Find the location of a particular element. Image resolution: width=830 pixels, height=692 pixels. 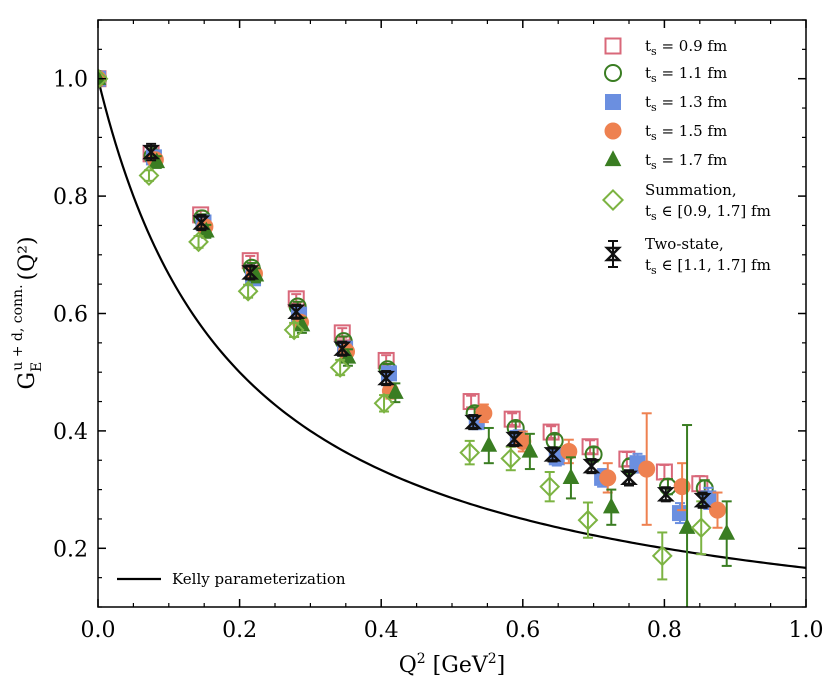

legend-item-4: ts = 1.7 fm is located at coordinates (666, 161).